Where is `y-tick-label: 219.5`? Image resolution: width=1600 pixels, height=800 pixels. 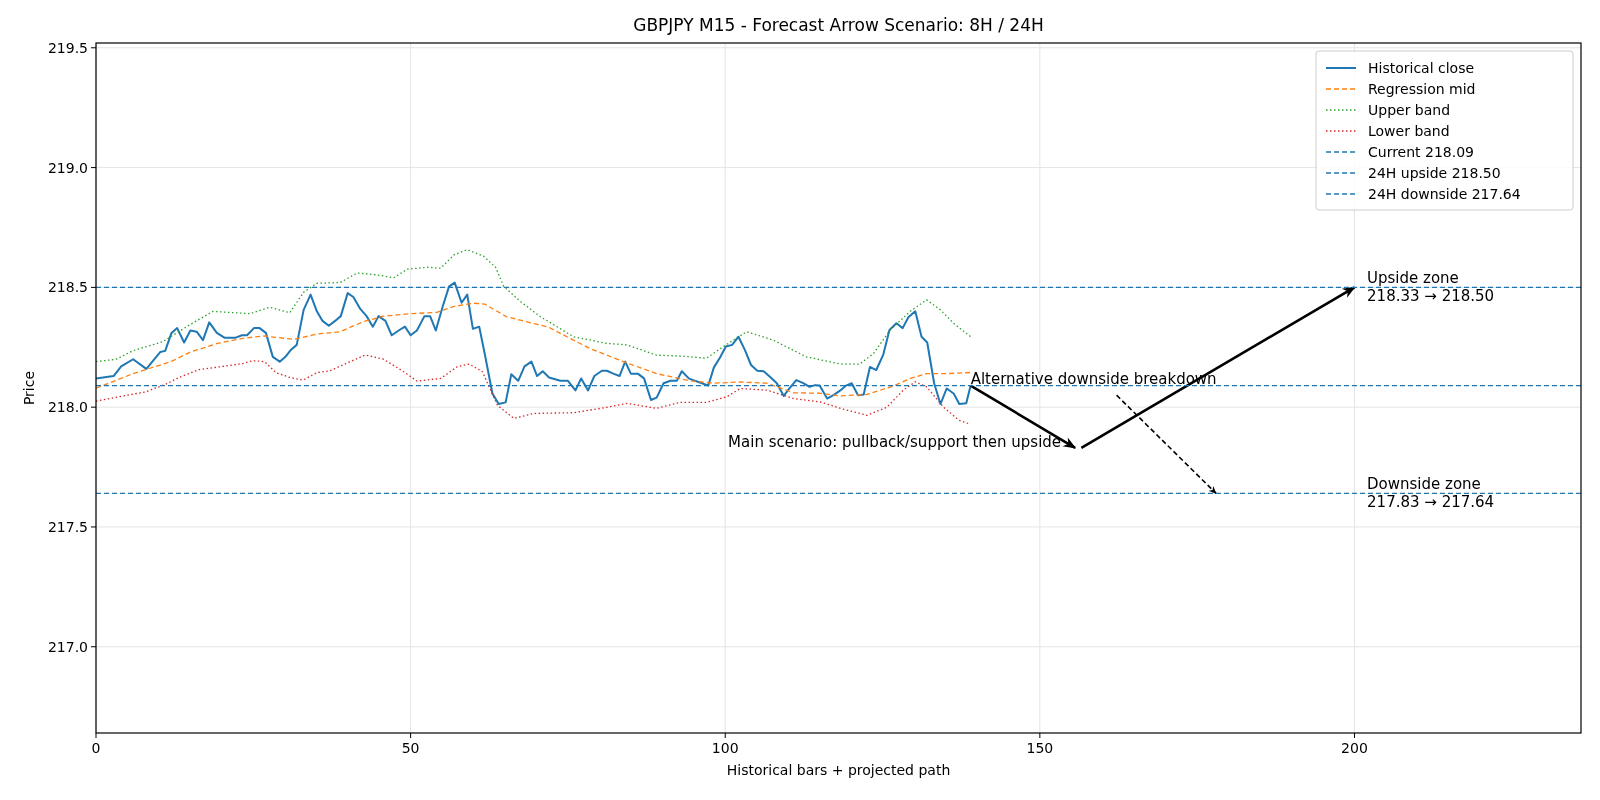
y-tick-label: 219.5 is located at coordinates (67, 47).